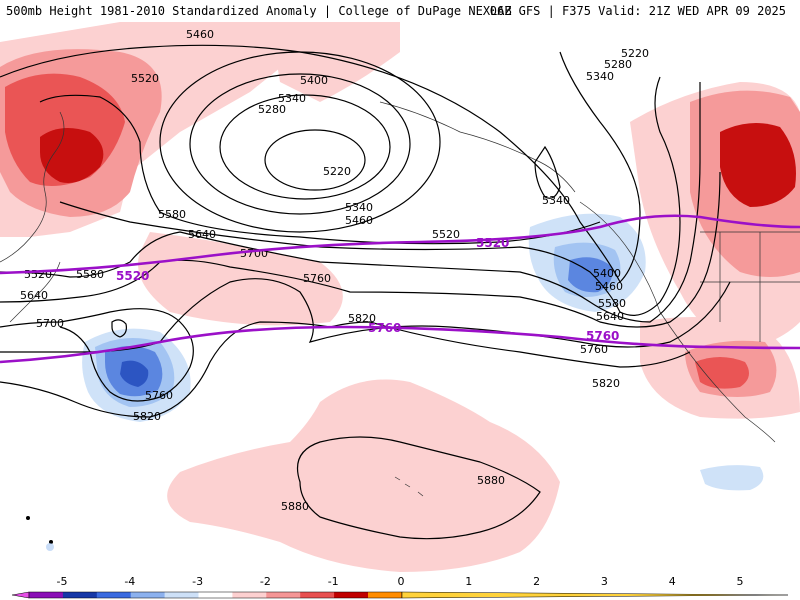 This screenshot has height=600, width=800. I want to click on colorbar-ticks: -5 -4 -3 -2 -1 0 1 2 3 4 5, so click(400, 581).